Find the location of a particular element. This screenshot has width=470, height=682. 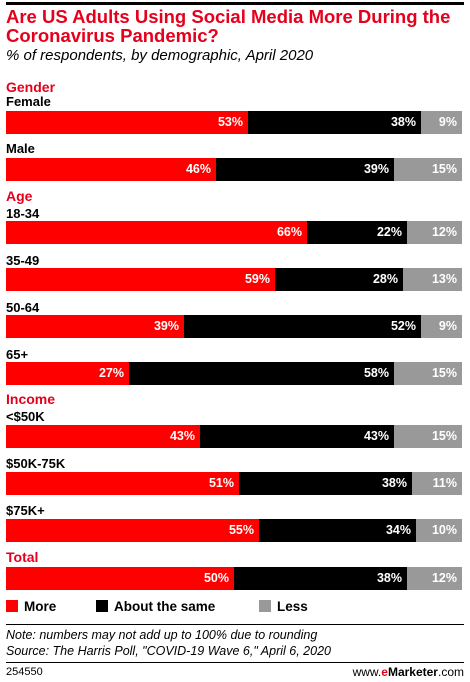

bar-18-34: 66% 22% 12% is located at coordinates (234, 232).